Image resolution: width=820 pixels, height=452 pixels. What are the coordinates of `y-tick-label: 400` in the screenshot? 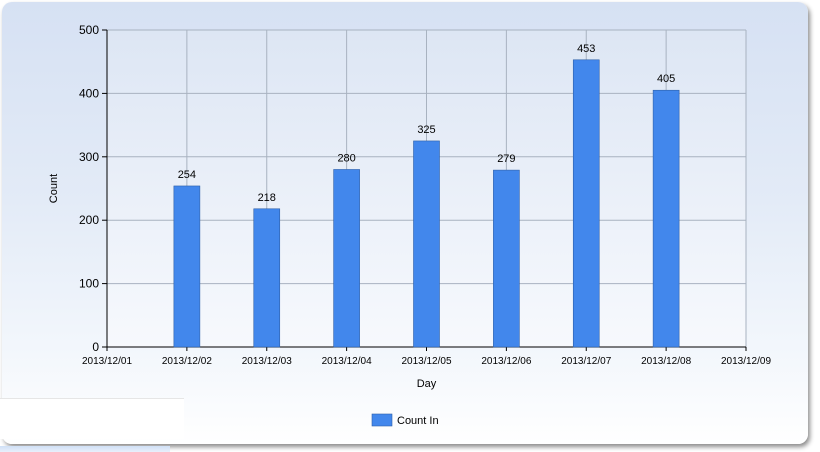 It's located at (89, 93).